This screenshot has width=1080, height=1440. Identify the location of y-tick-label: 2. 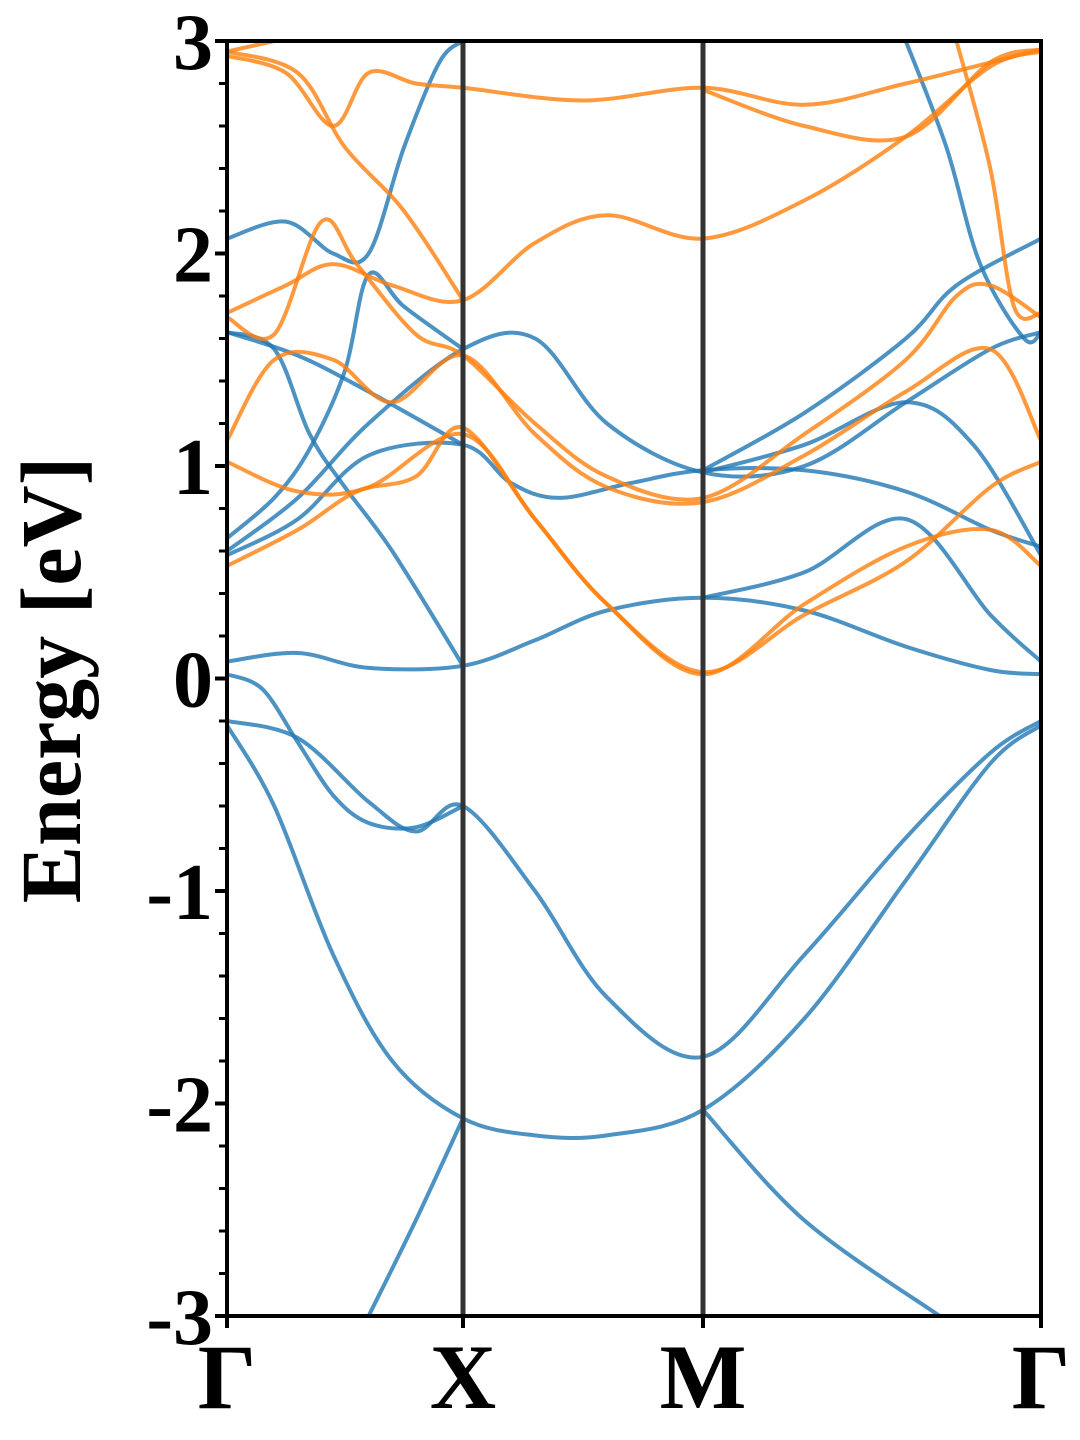
(193, 256).